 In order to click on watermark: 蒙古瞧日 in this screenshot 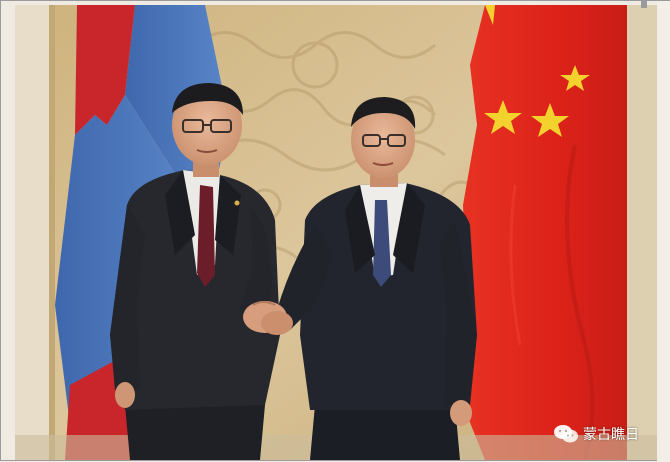, I will do `click(596, 434)`.